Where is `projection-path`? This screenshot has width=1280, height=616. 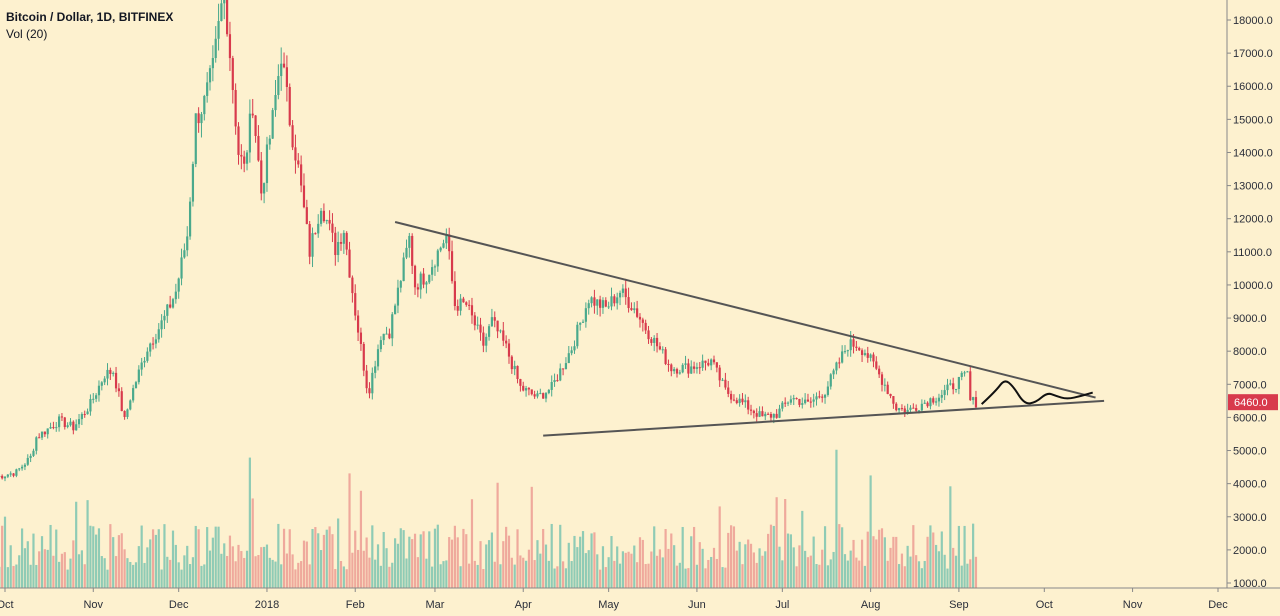 projection-path is located at coordinates (1036, 392).